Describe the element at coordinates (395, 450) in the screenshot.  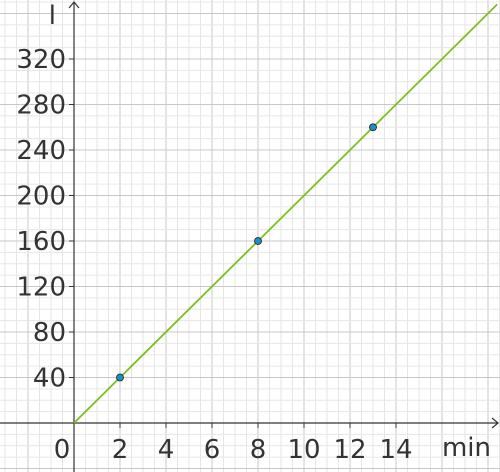
I see `x-tick-label: 14` at that location.